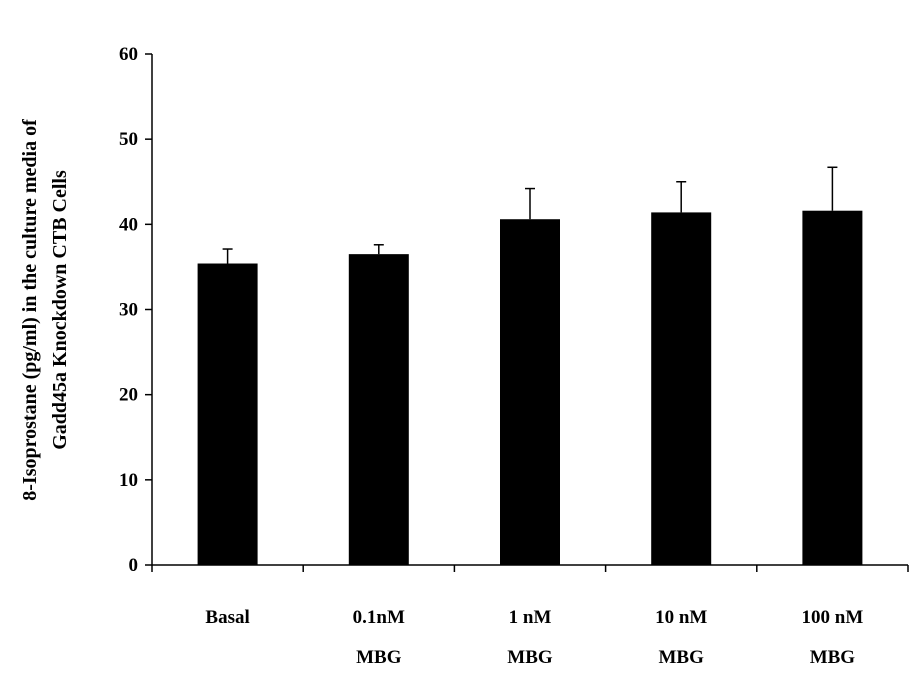 Image resolution: width=922 pixels, height=675 pixels. What do you see at coordinates (128, 224) in the screenshot?
I see `y-tick-label: 40` at bounding box center [128, 224].